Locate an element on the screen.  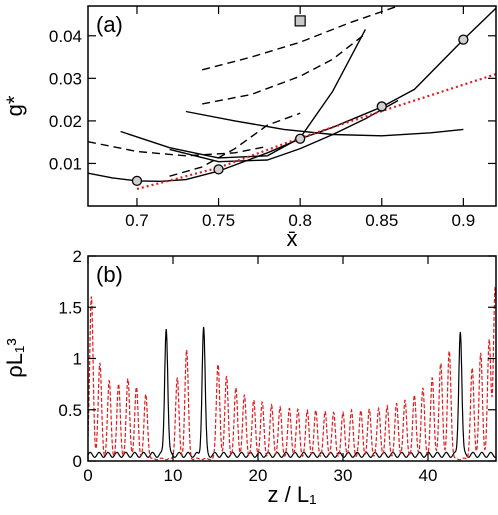
panel-b-xtick-label: 40 is located at coordinates (428, 475).